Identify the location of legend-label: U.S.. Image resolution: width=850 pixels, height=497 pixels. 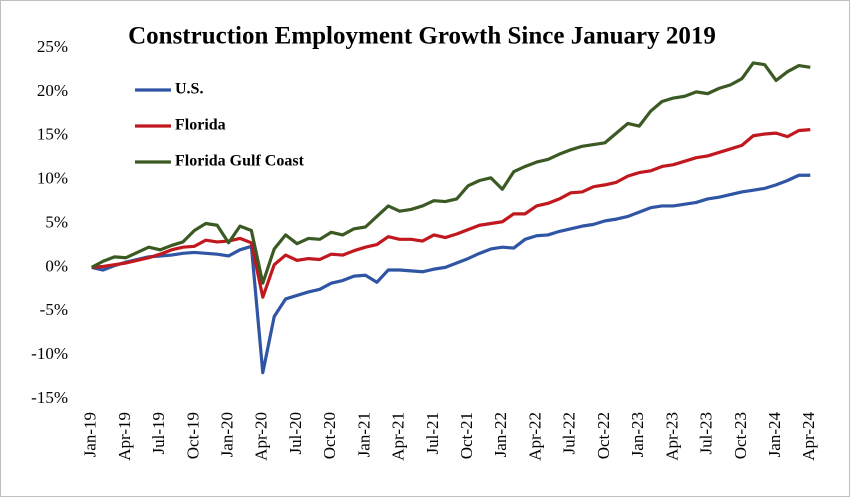
(189, 89).